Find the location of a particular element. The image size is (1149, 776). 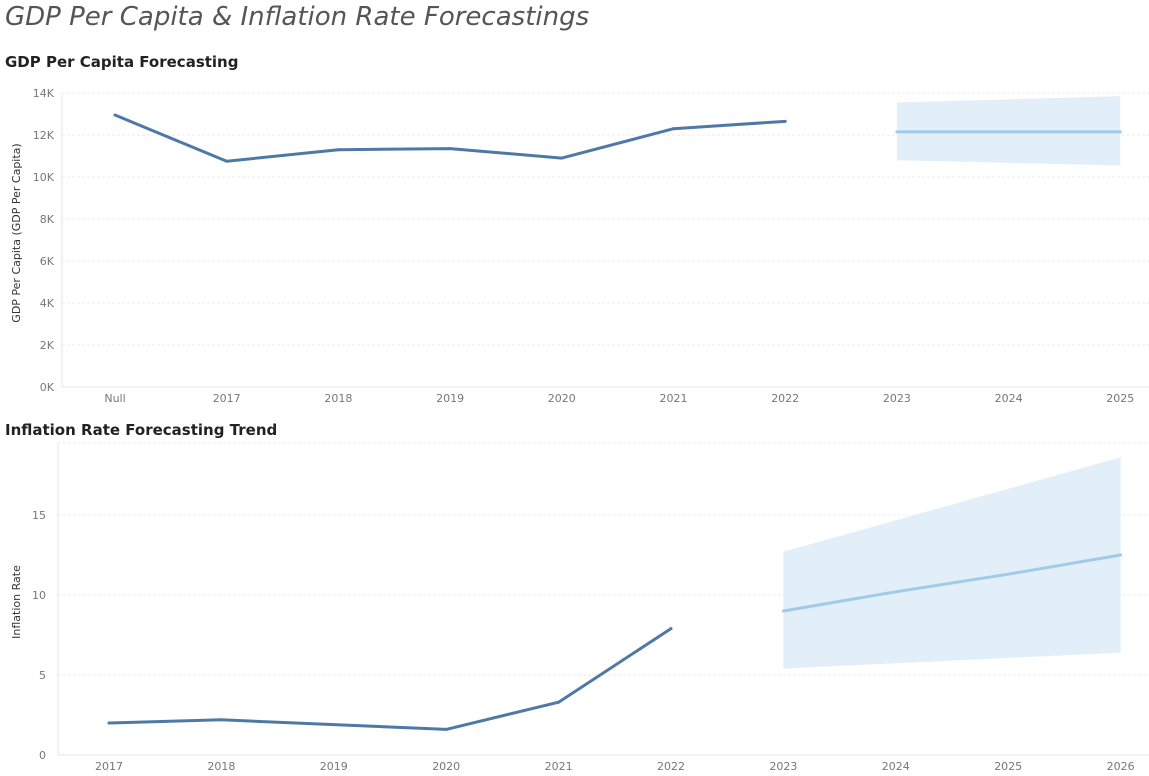

gdp-x-tick-label: 2019 is located at coordinates (450, 398).